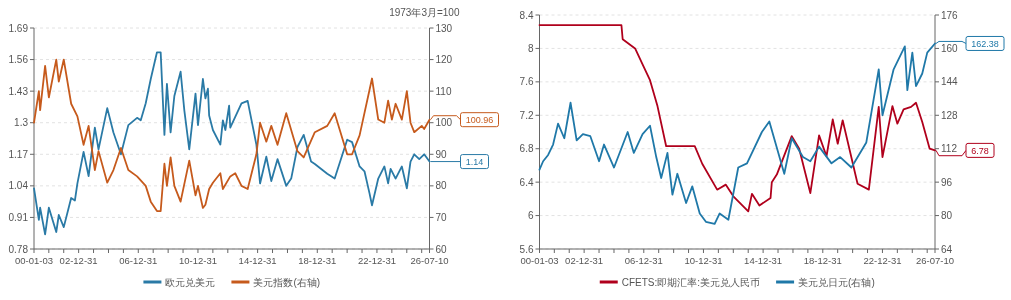 This screenshot has width=1011, height=300. What do you see at coordinates (18, 91) in the screenshot?
I see `y-tick-label: 1.43` at bounding box center [18, 91].